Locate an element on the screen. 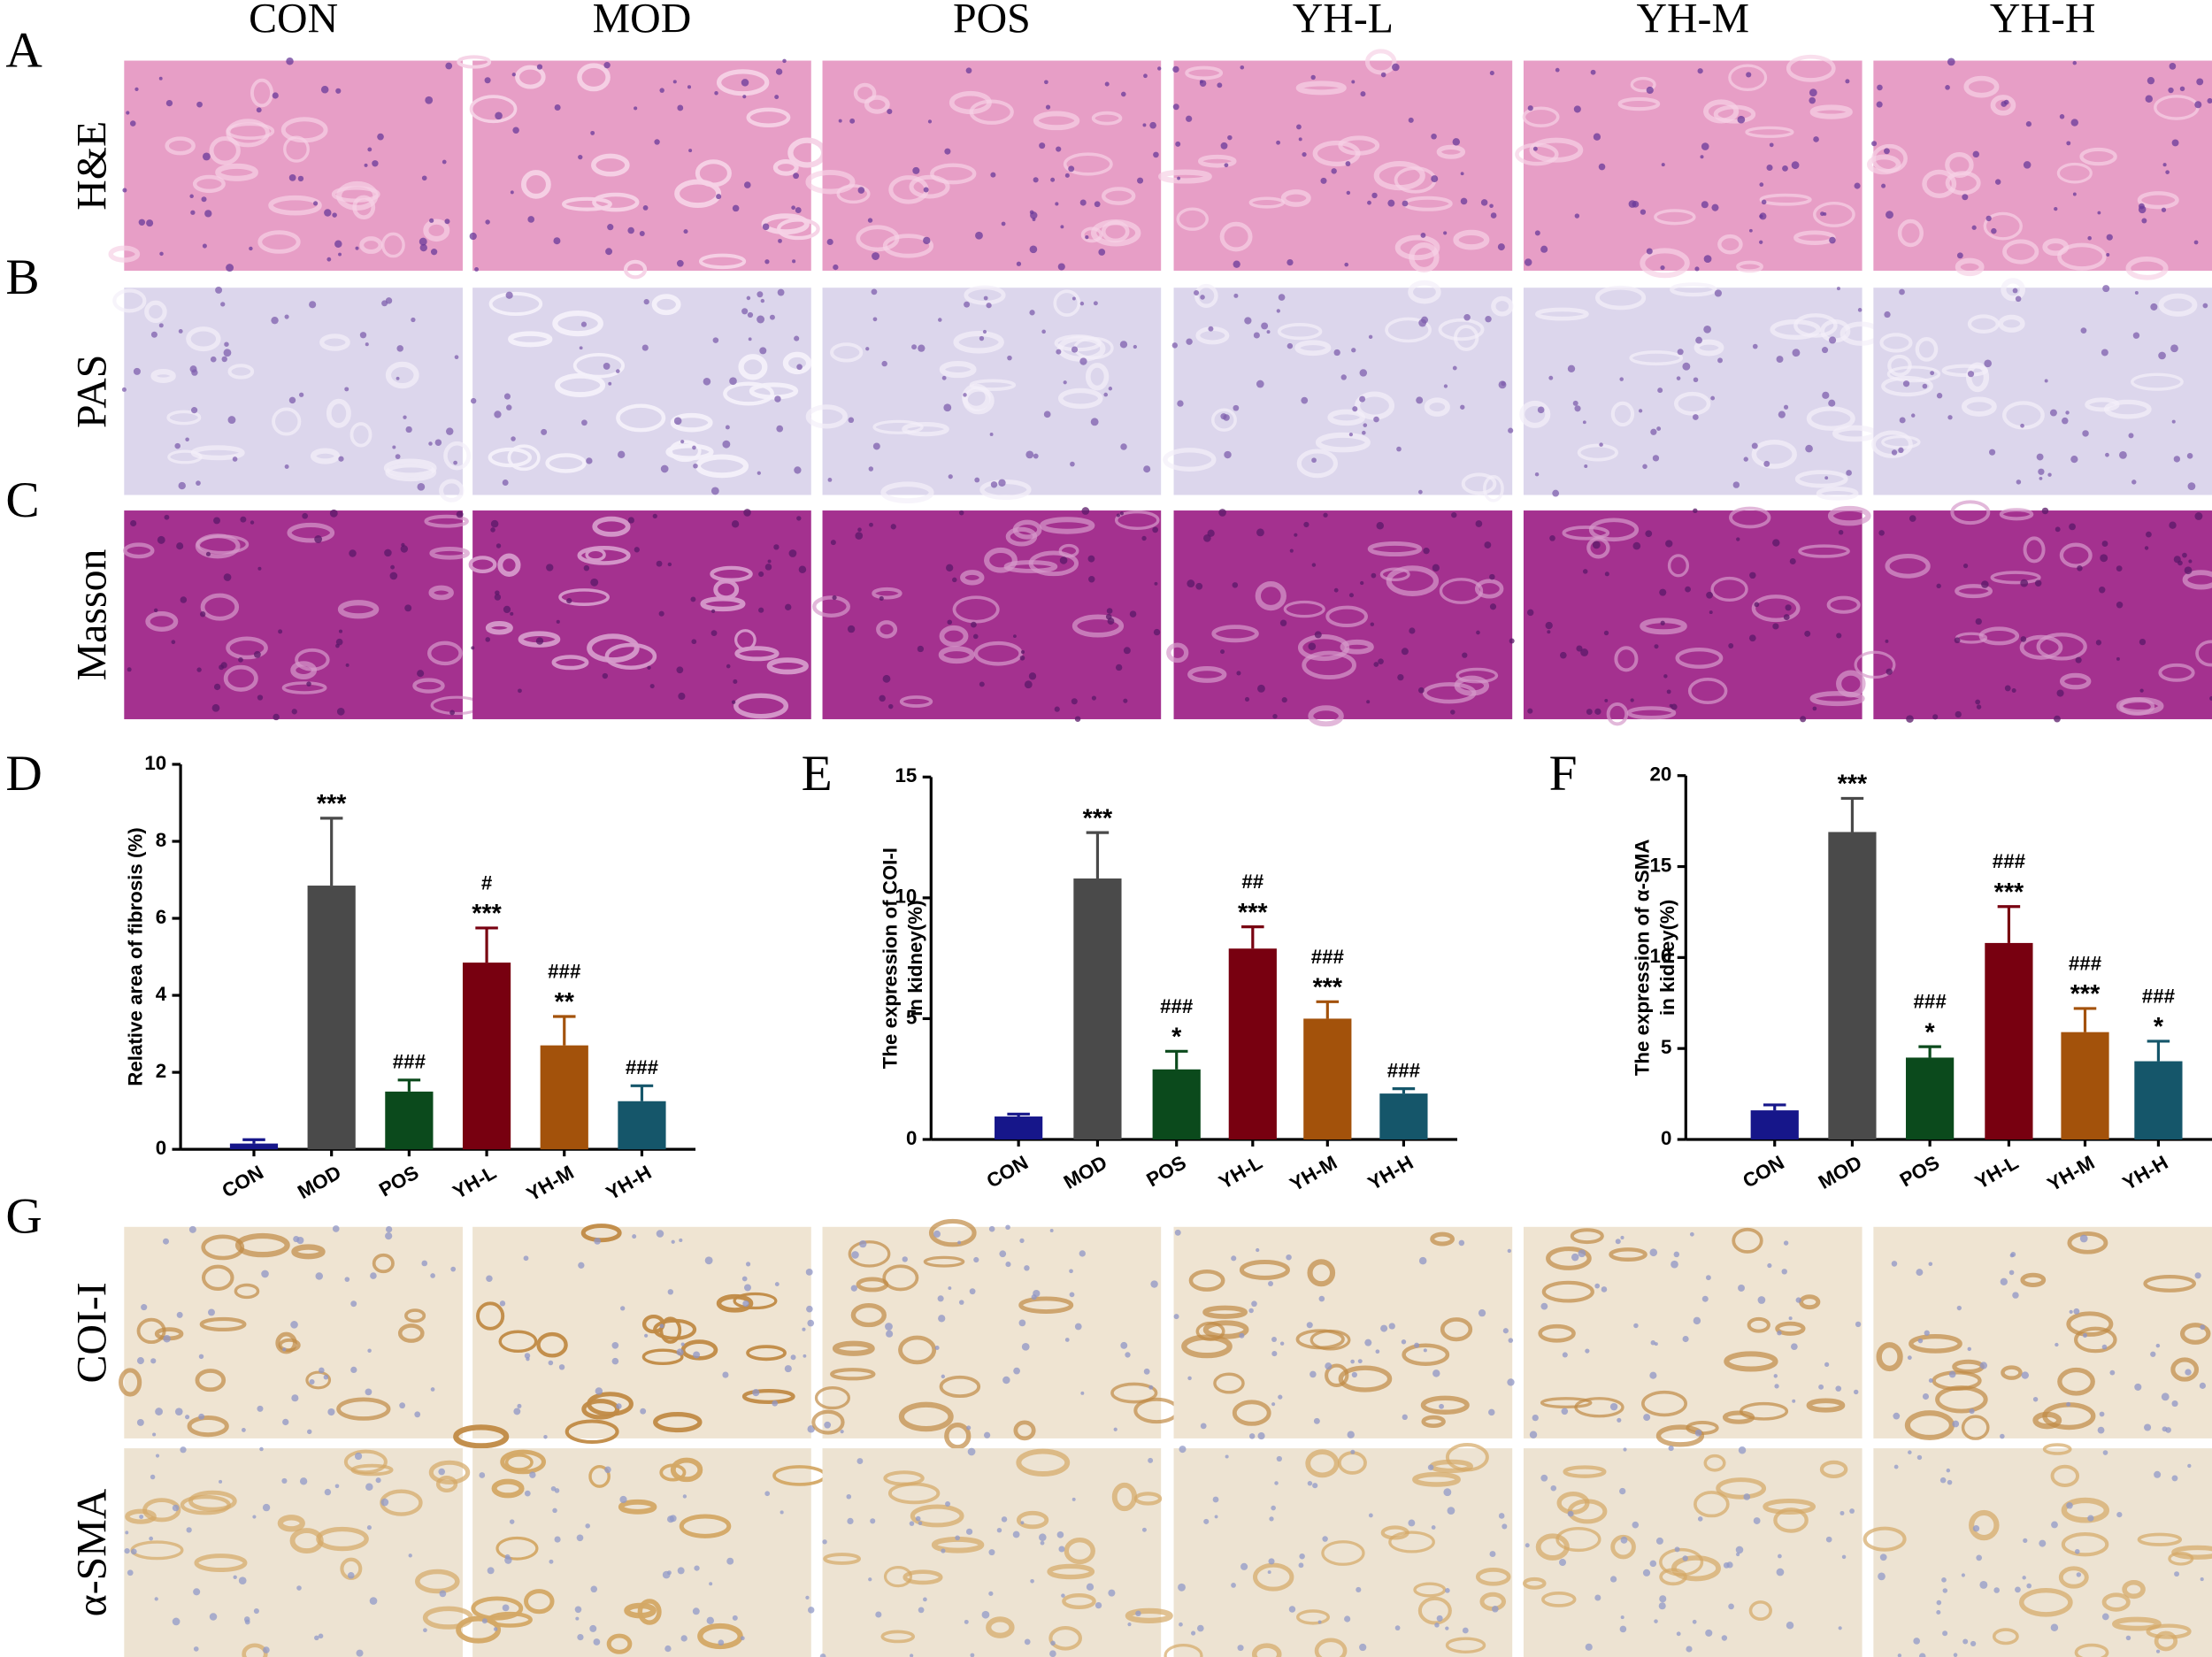 This screenshot has width=2212, height=1657. bar is located at coordinates (1253, 1043).